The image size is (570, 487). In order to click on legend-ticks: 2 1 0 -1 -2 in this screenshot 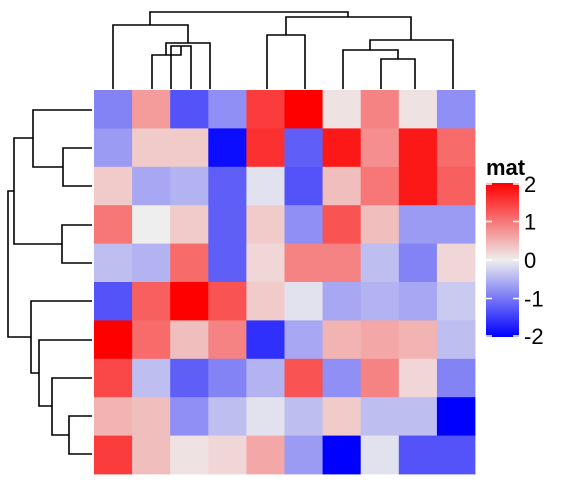, I will do `click(515, 260)`.